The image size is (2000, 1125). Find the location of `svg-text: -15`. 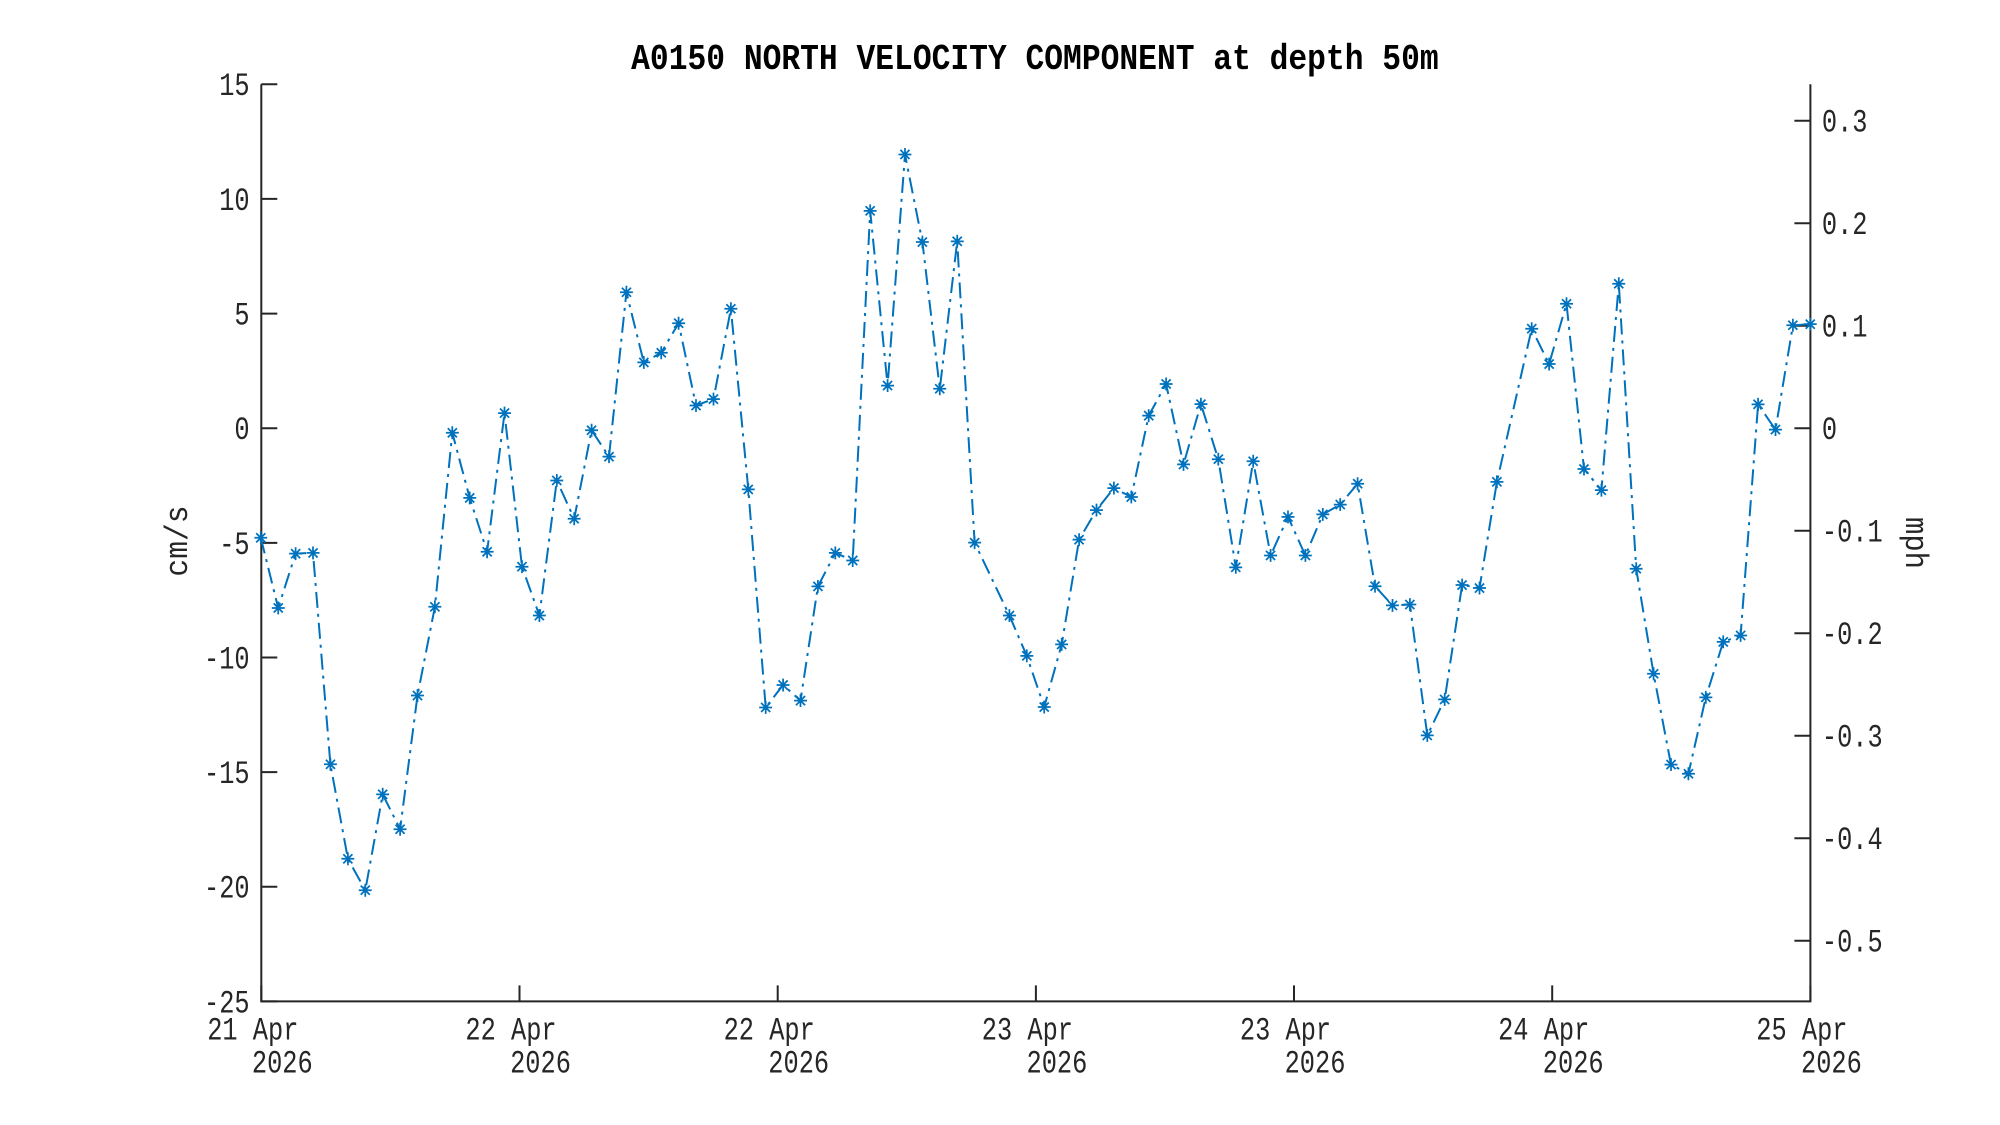

svg-text: -15 is located at coordinates (227, 774).